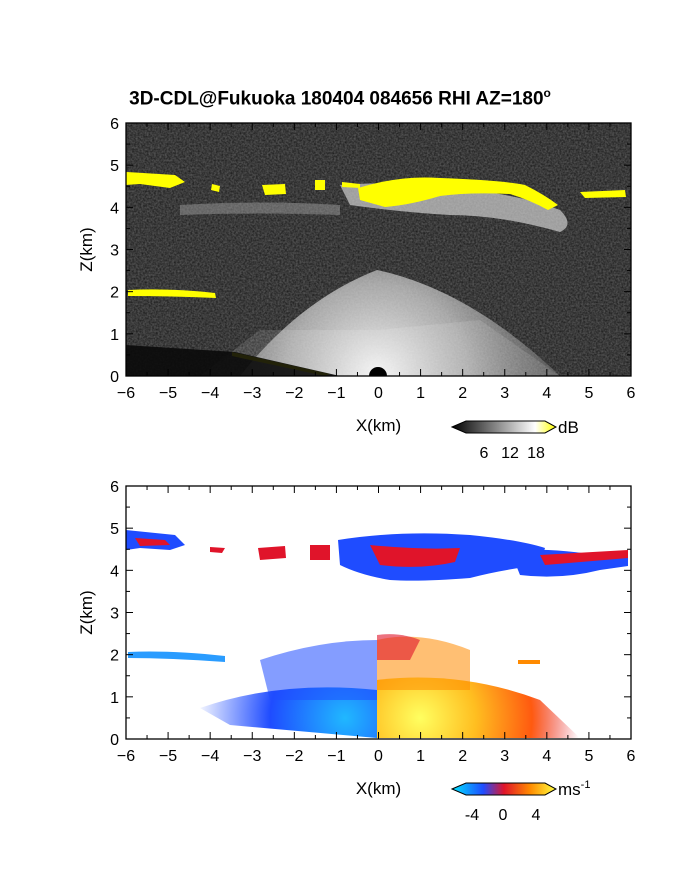 The width and height of the screenshot is (680, 880). Describe the element at coordinates (514, 440) in the screenshot. I see `backscatter-colorbar: dB 6 12 18` at that location.